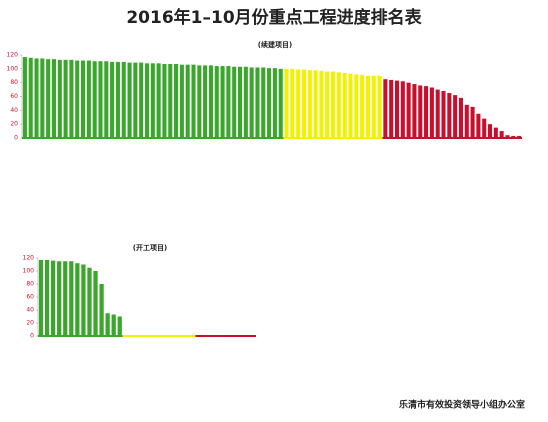 This screenshot has height=422, width=548. Describe the element at coordinates (14, 82) in the screenshot. I see `y-tick-label: 80` at that location.